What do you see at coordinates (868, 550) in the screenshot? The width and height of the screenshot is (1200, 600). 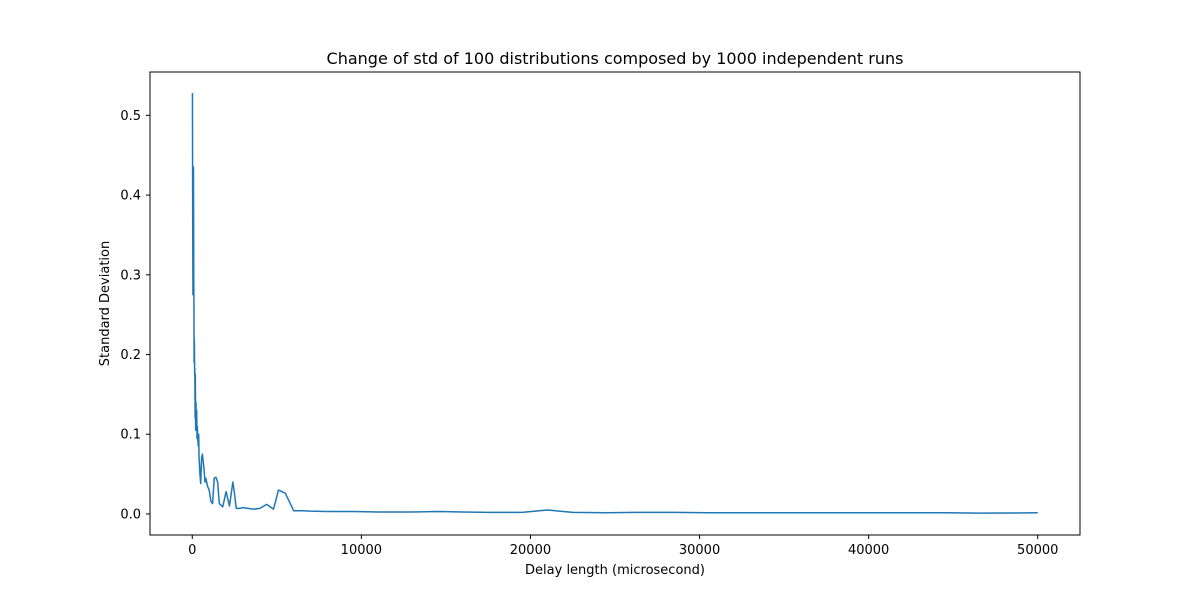 I see `x-tick-label: 40000` at bounding box center [868, 550].